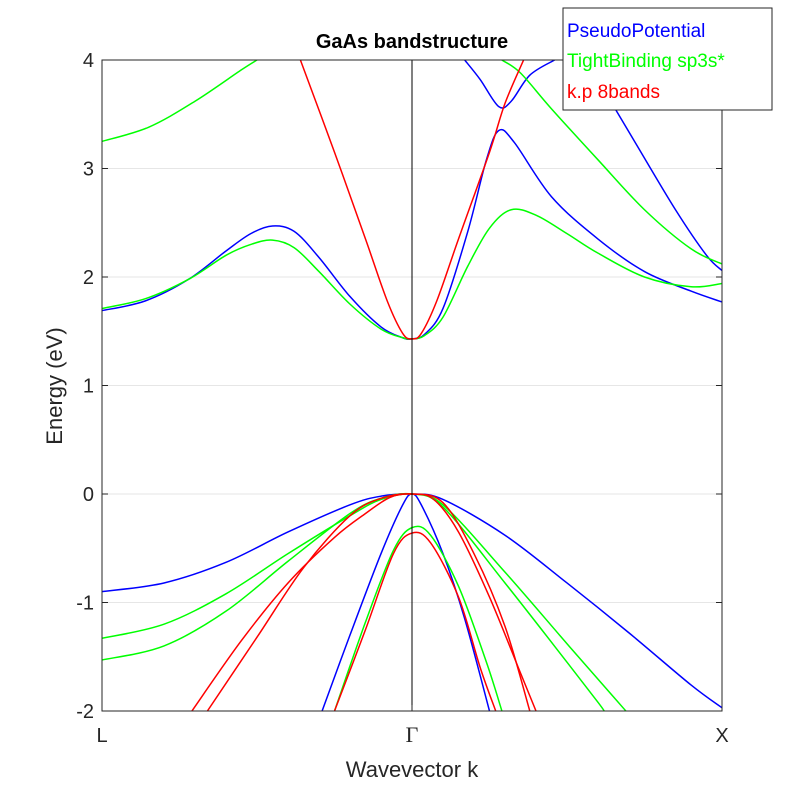  I want to click on y-tick-label: -2, so click(85, 712).